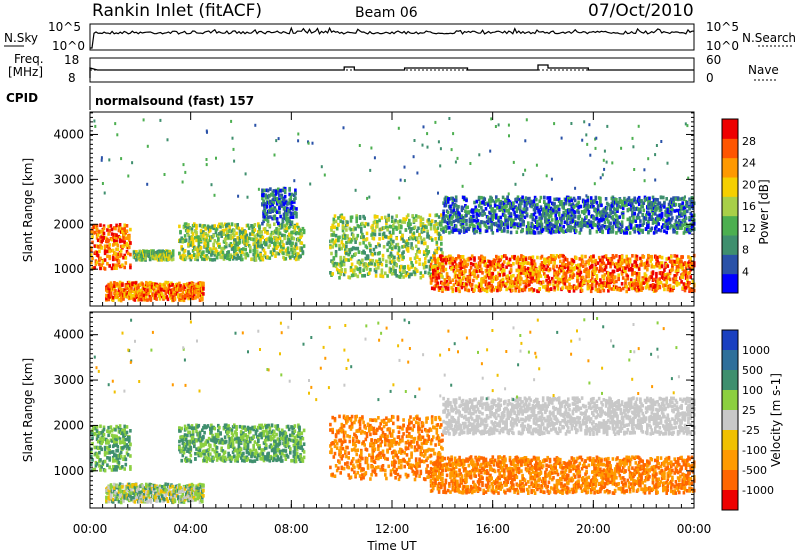 This screenshot has width=800, height=554. Describe the element at coordinates (722, 27) in the screenshot. I see `noise-tick-high-right: 10^5` at that location.